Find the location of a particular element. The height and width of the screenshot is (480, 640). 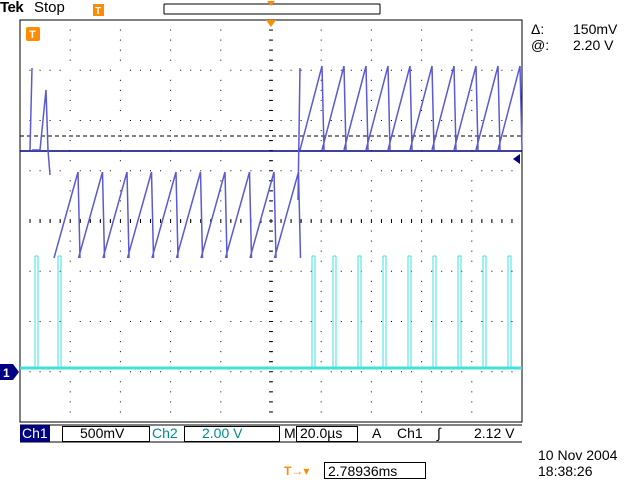

trigger-position-icon: T→▾ is located at coordinates (297, 471).